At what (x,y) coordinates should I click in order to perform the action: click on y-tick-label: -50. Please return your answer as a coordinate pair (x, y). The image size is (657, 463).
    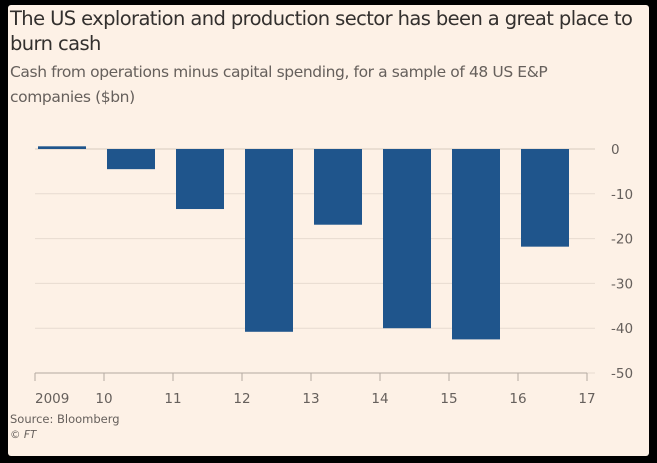
    Looking at the image, I should click on (622, 374).